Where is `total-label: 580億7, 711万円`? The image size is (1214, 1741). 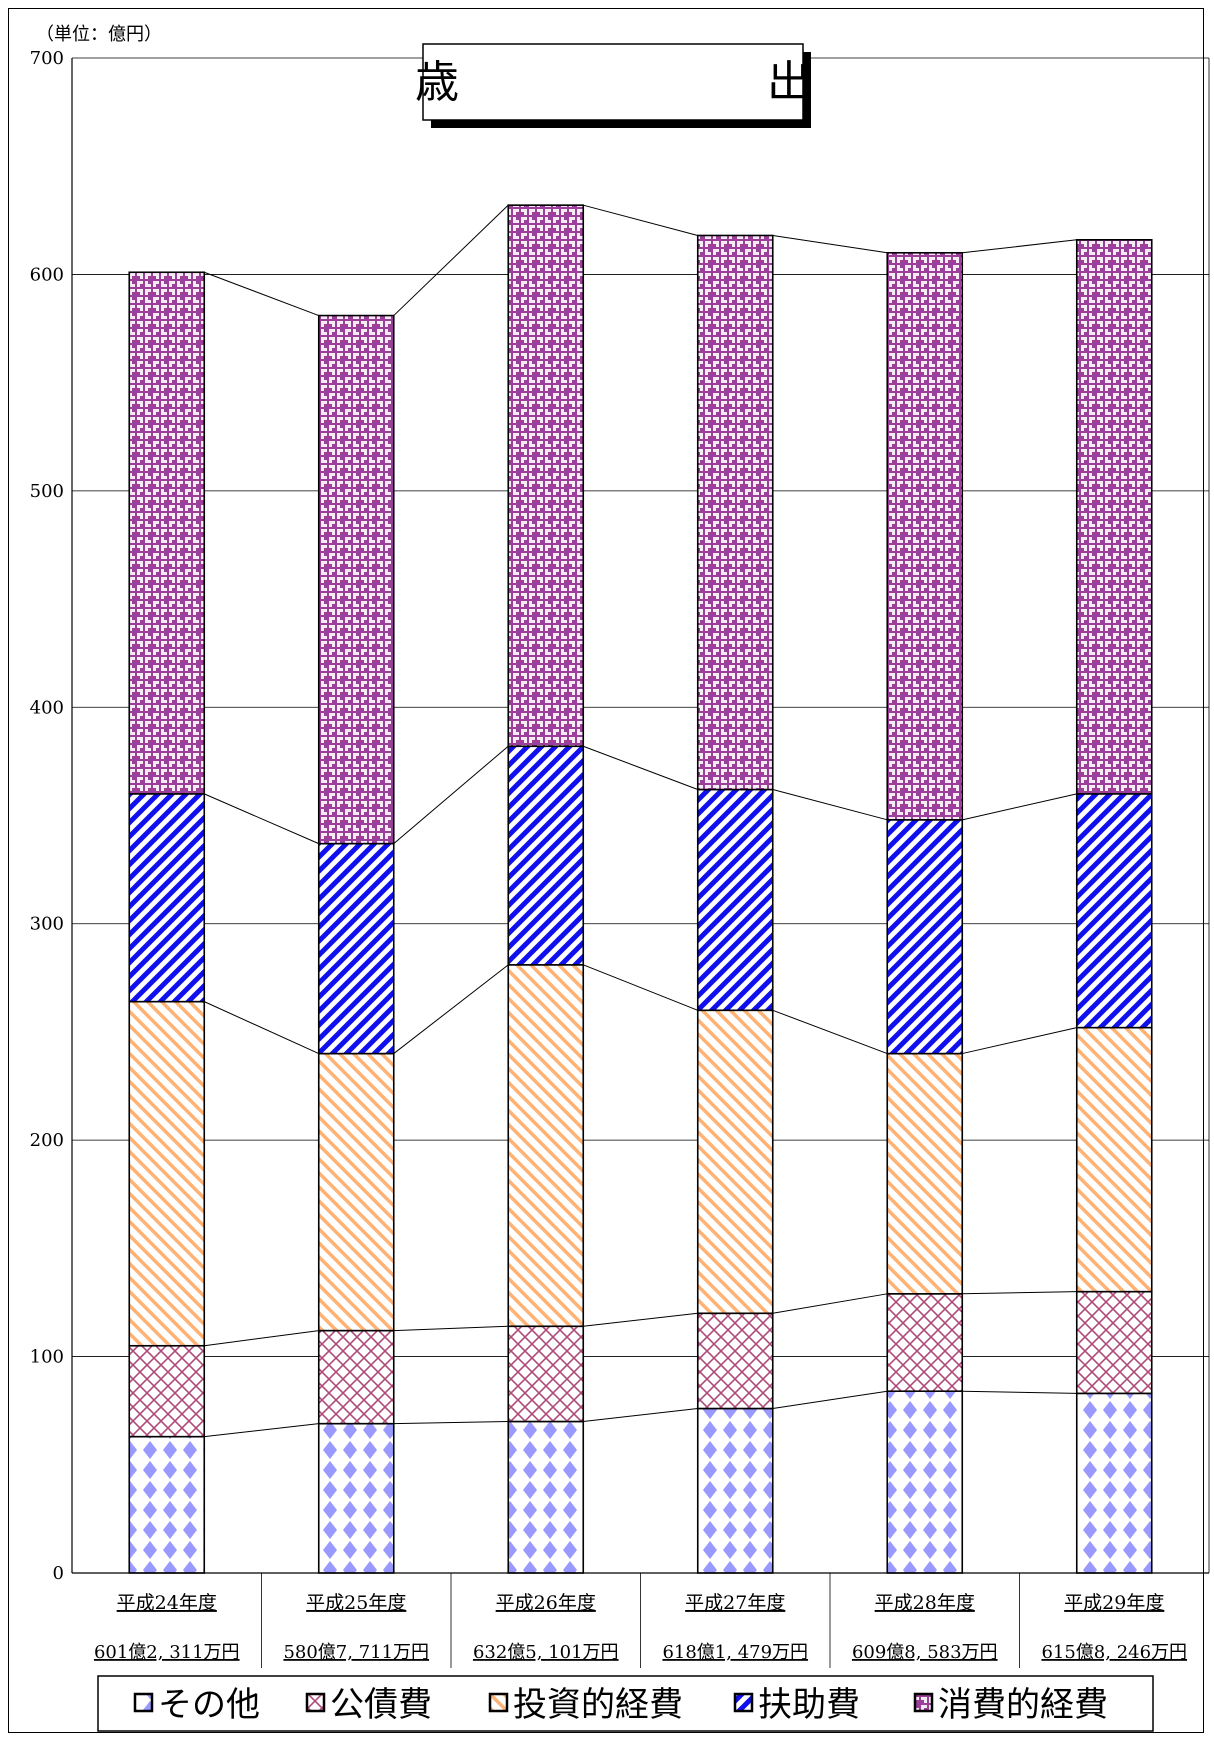 total-label: 580億7, 711万円 is located at coordinates (356, 1652).